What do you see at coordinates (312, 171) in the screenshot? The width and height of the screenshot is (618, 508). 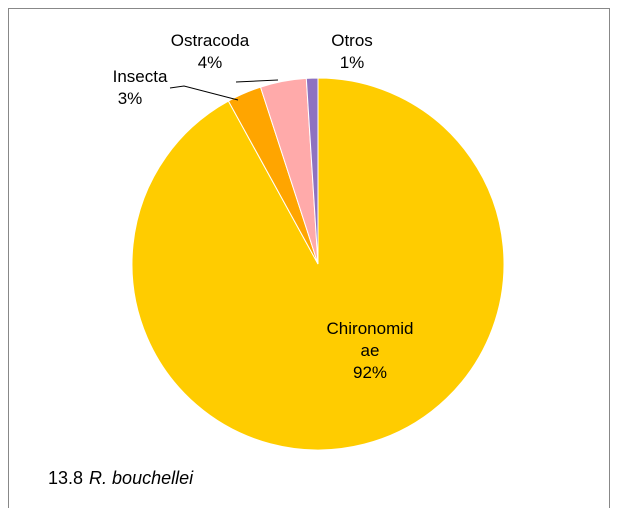 I see `pie-slice` at bounding box center [312, 171].